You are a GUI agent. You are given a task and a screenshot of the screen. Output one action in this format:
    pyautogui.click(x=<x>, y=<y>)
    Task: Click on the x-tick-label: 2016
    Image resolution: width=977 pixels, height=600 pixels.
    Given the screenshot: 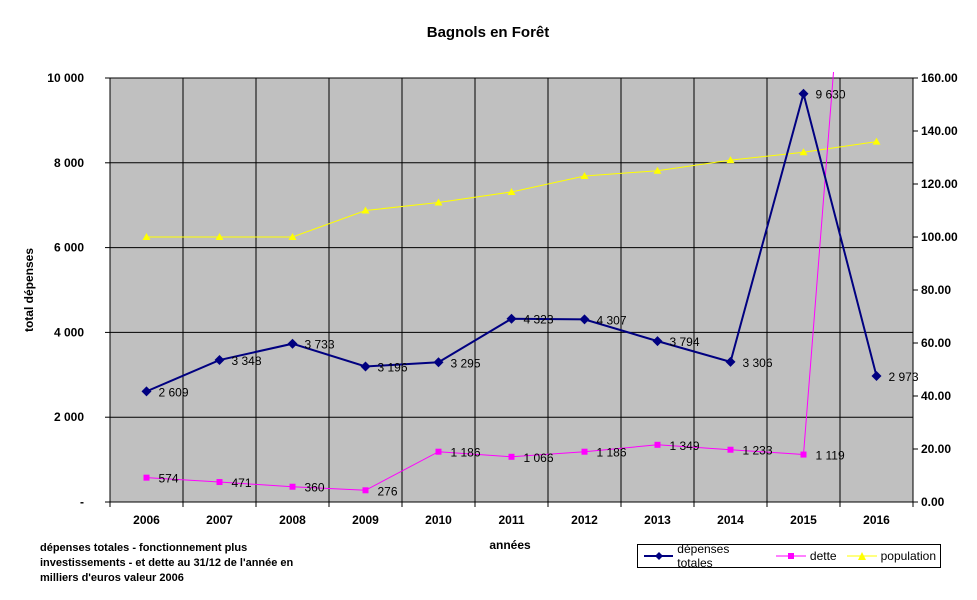 What is the action you would take?
    pyautogui.click(x=876, y=520)
    